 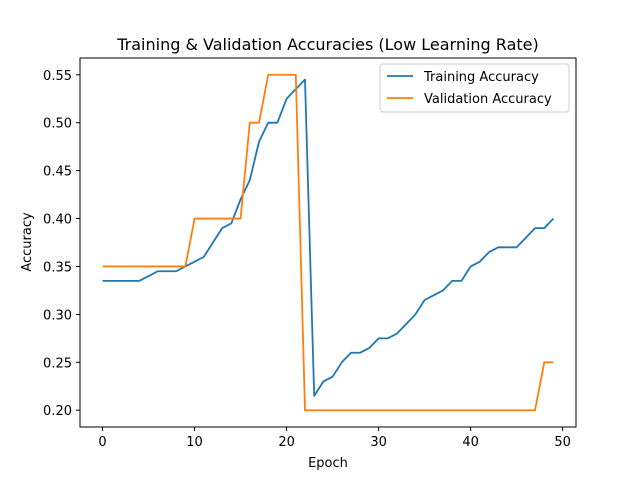 What do you see at coordinates (57, 220) in the screenshot?
I see `y-tick-label: 0.40` at bounding box center [57, 220].